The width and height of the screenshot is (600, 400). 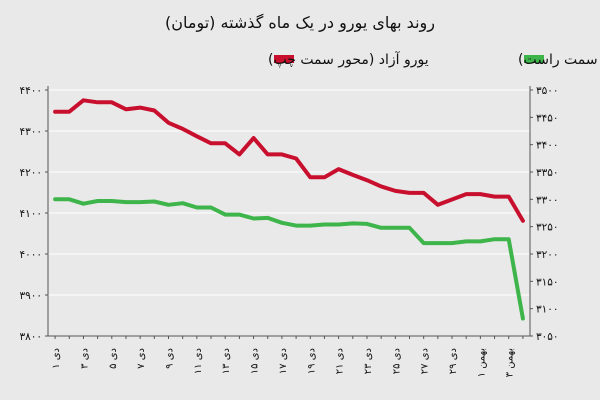 What do you see at coordinates (368, 361) in the screenshot?
I see `x-tick-label: ۲۳ دی` at bounding box center [368, 361].